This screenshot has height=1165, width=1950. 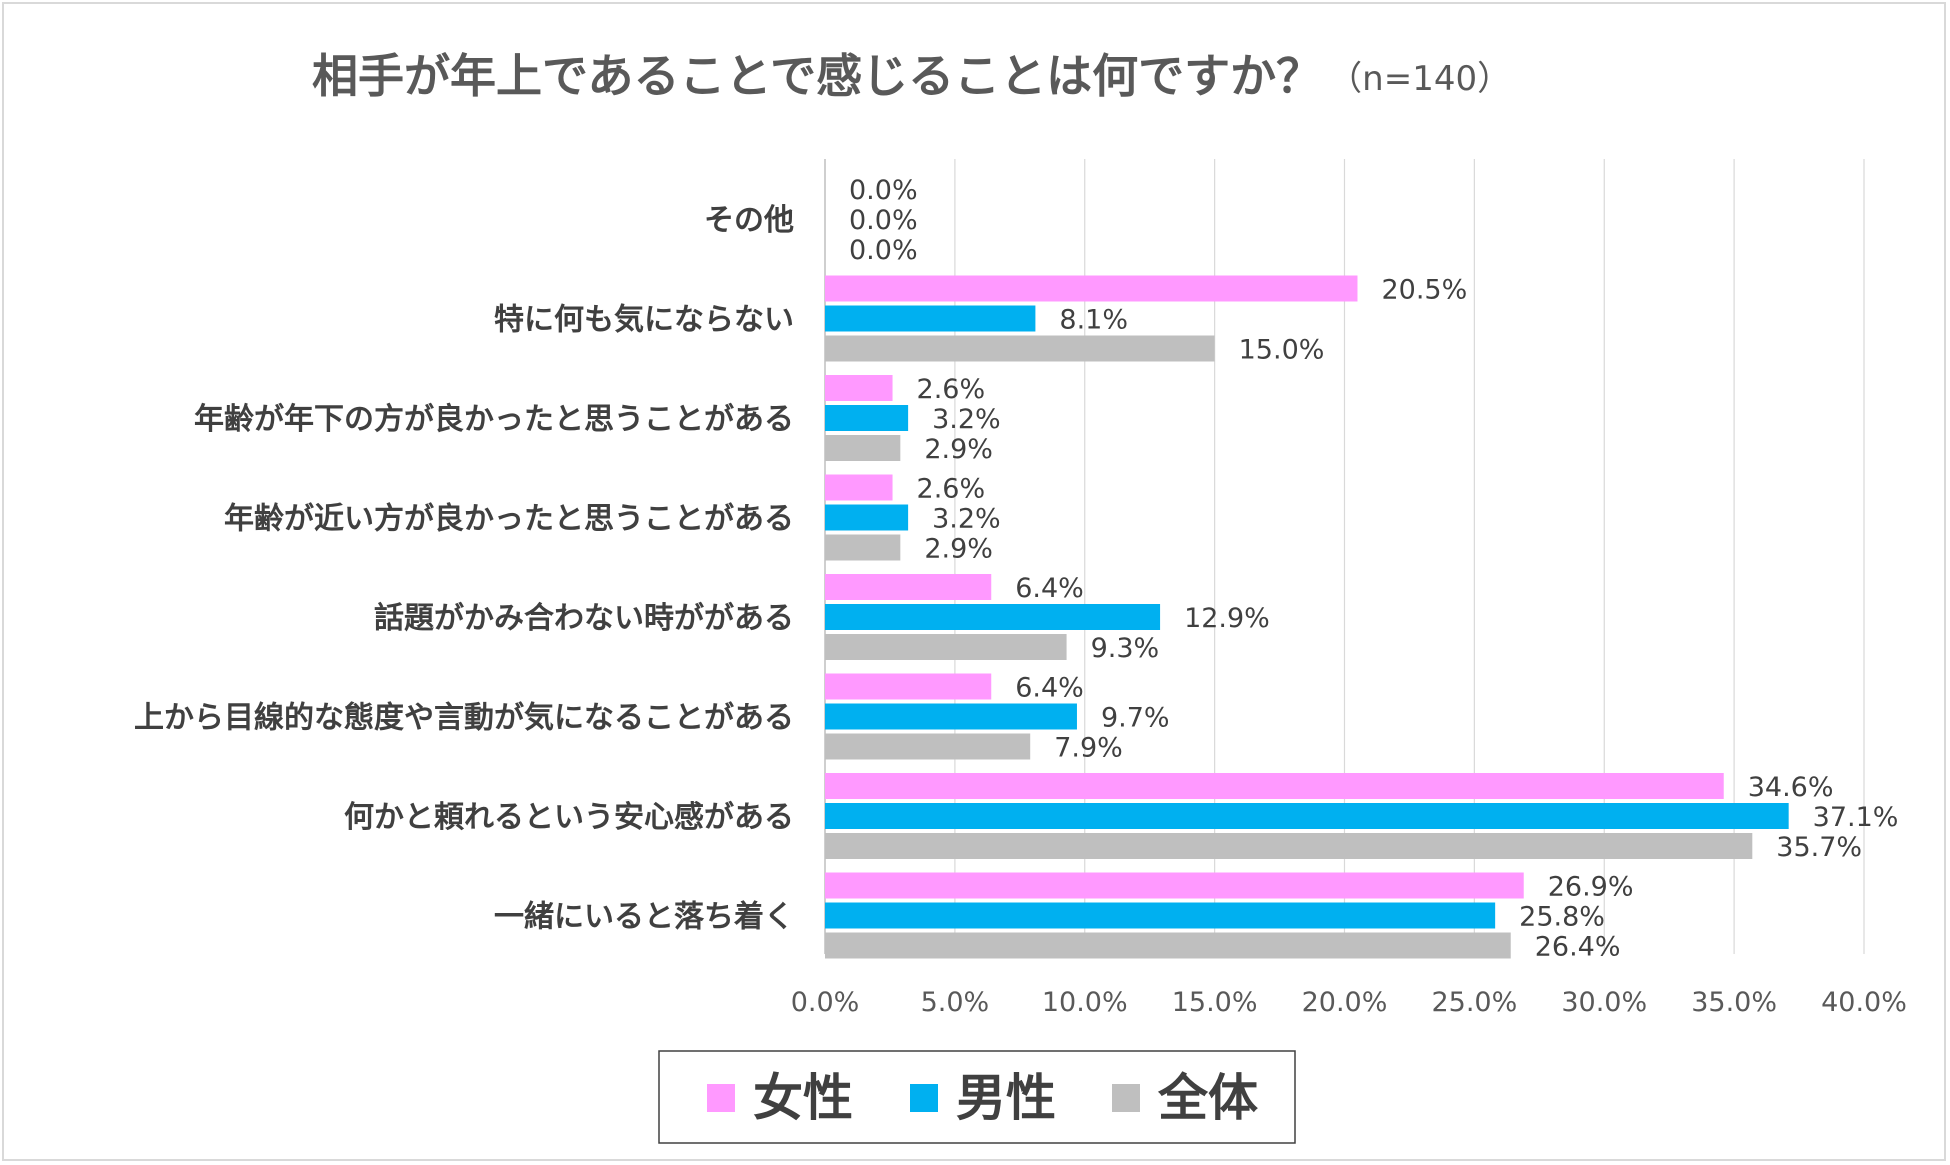 What do you see at coordinates (1088, 748) in the screenshot?
I see `data-label: 7.9%` at bounding box center [1088, 748].